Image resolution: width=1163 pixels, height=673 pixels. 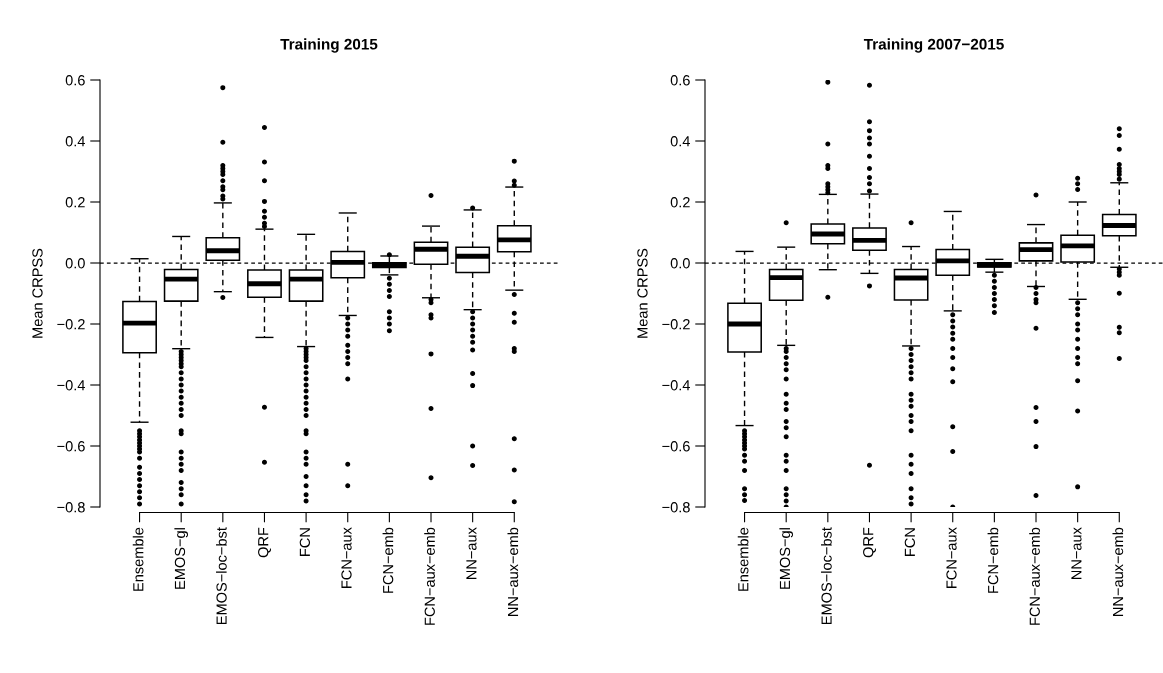 I want to click on chart-title: Training 2007−2015, so click(x=933, y=45).